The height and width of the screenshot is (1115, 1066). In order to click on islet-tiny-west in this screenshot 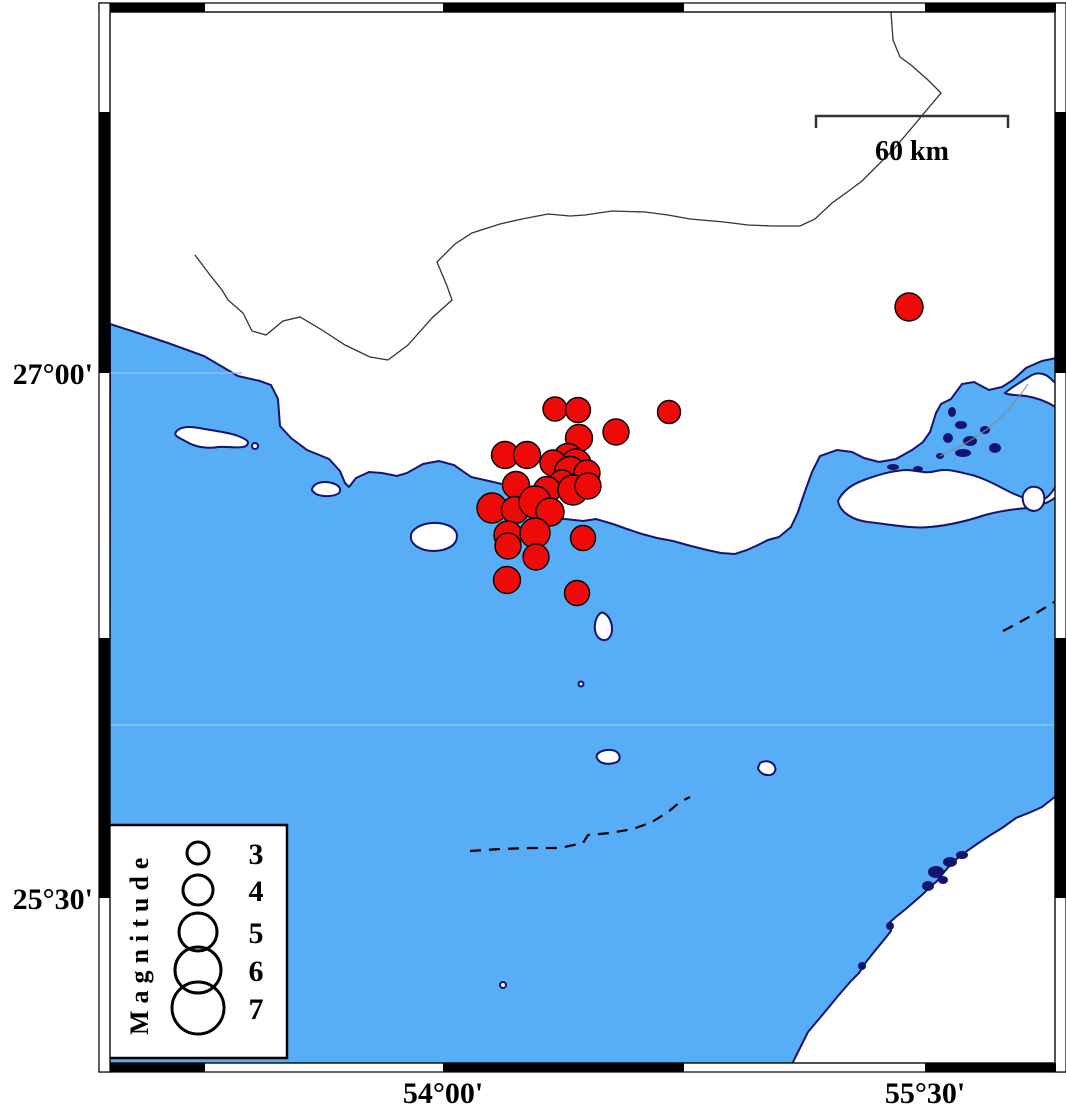, I will do `click(255, 446)`.